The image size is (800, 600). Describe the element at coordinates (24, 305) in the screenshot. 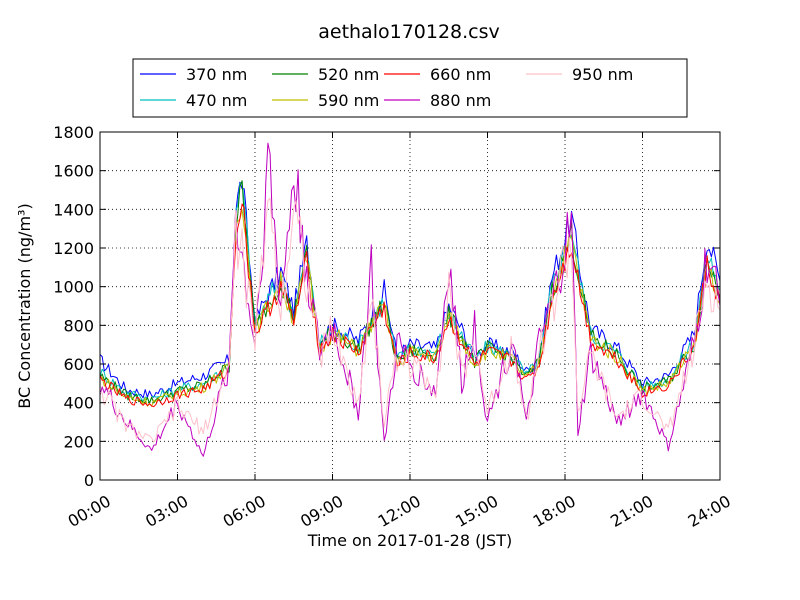

I see `y-axis-label: BC Concentration (ng/m³)` at that location.